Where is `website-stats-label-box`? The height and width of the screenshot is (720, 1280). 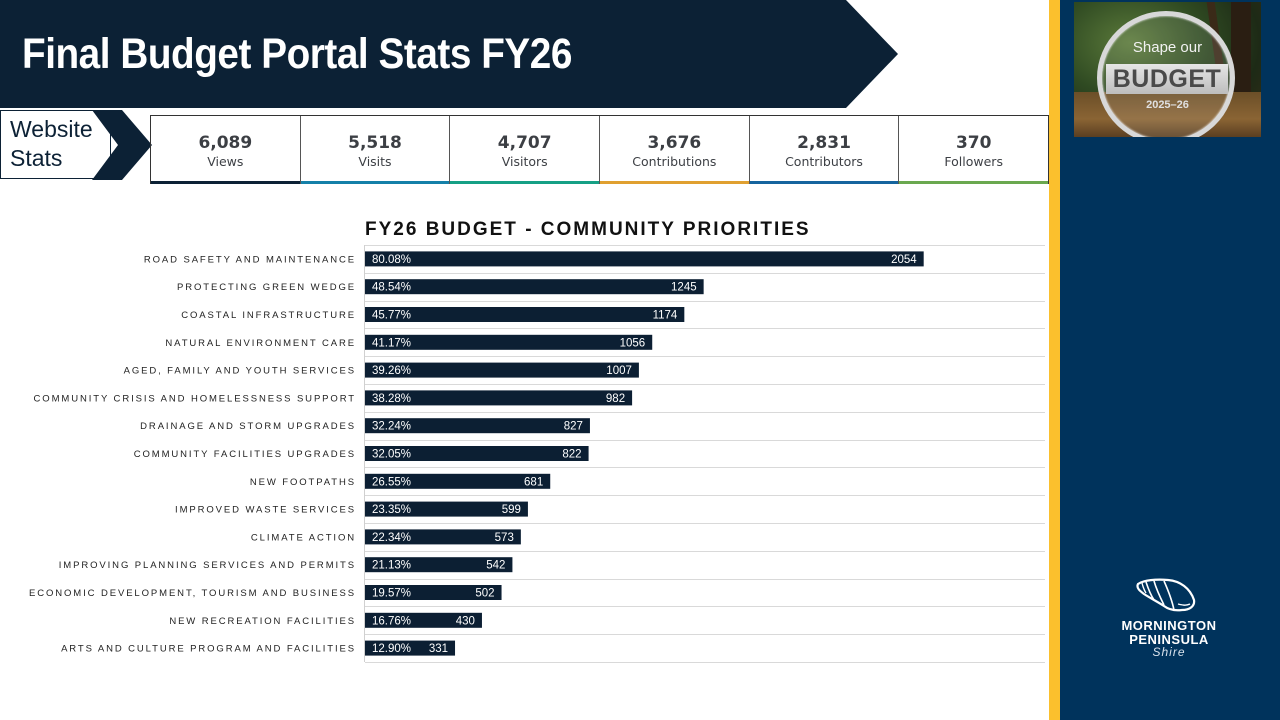
website-stats-label-box is located at coordinates (76, 145).